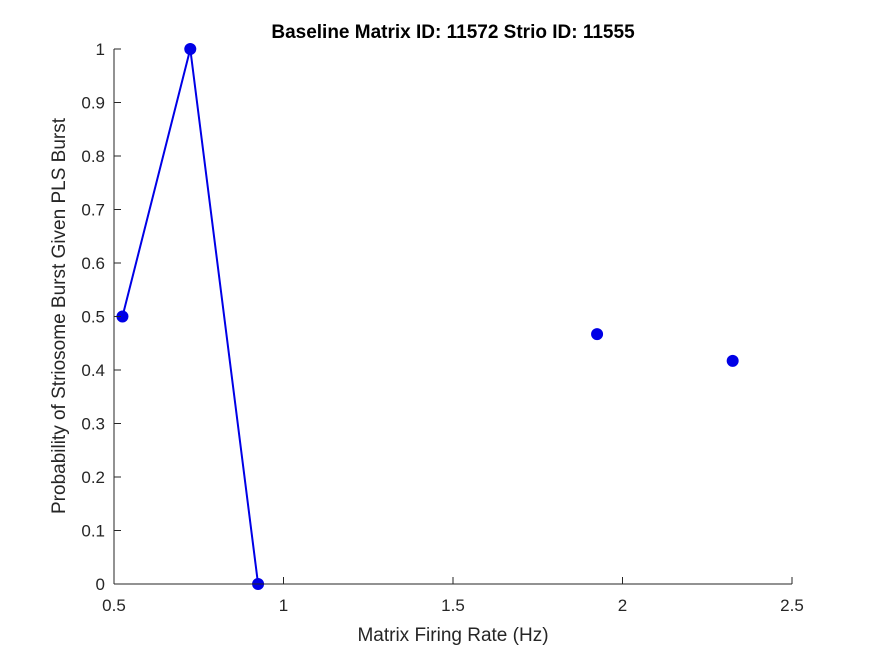 This screenshot has height=661, width=875. What do you see at coordinates (453, 605) in the screenshot?
I see `x-tick-label: 1.5` at bounding box center [453, 605].